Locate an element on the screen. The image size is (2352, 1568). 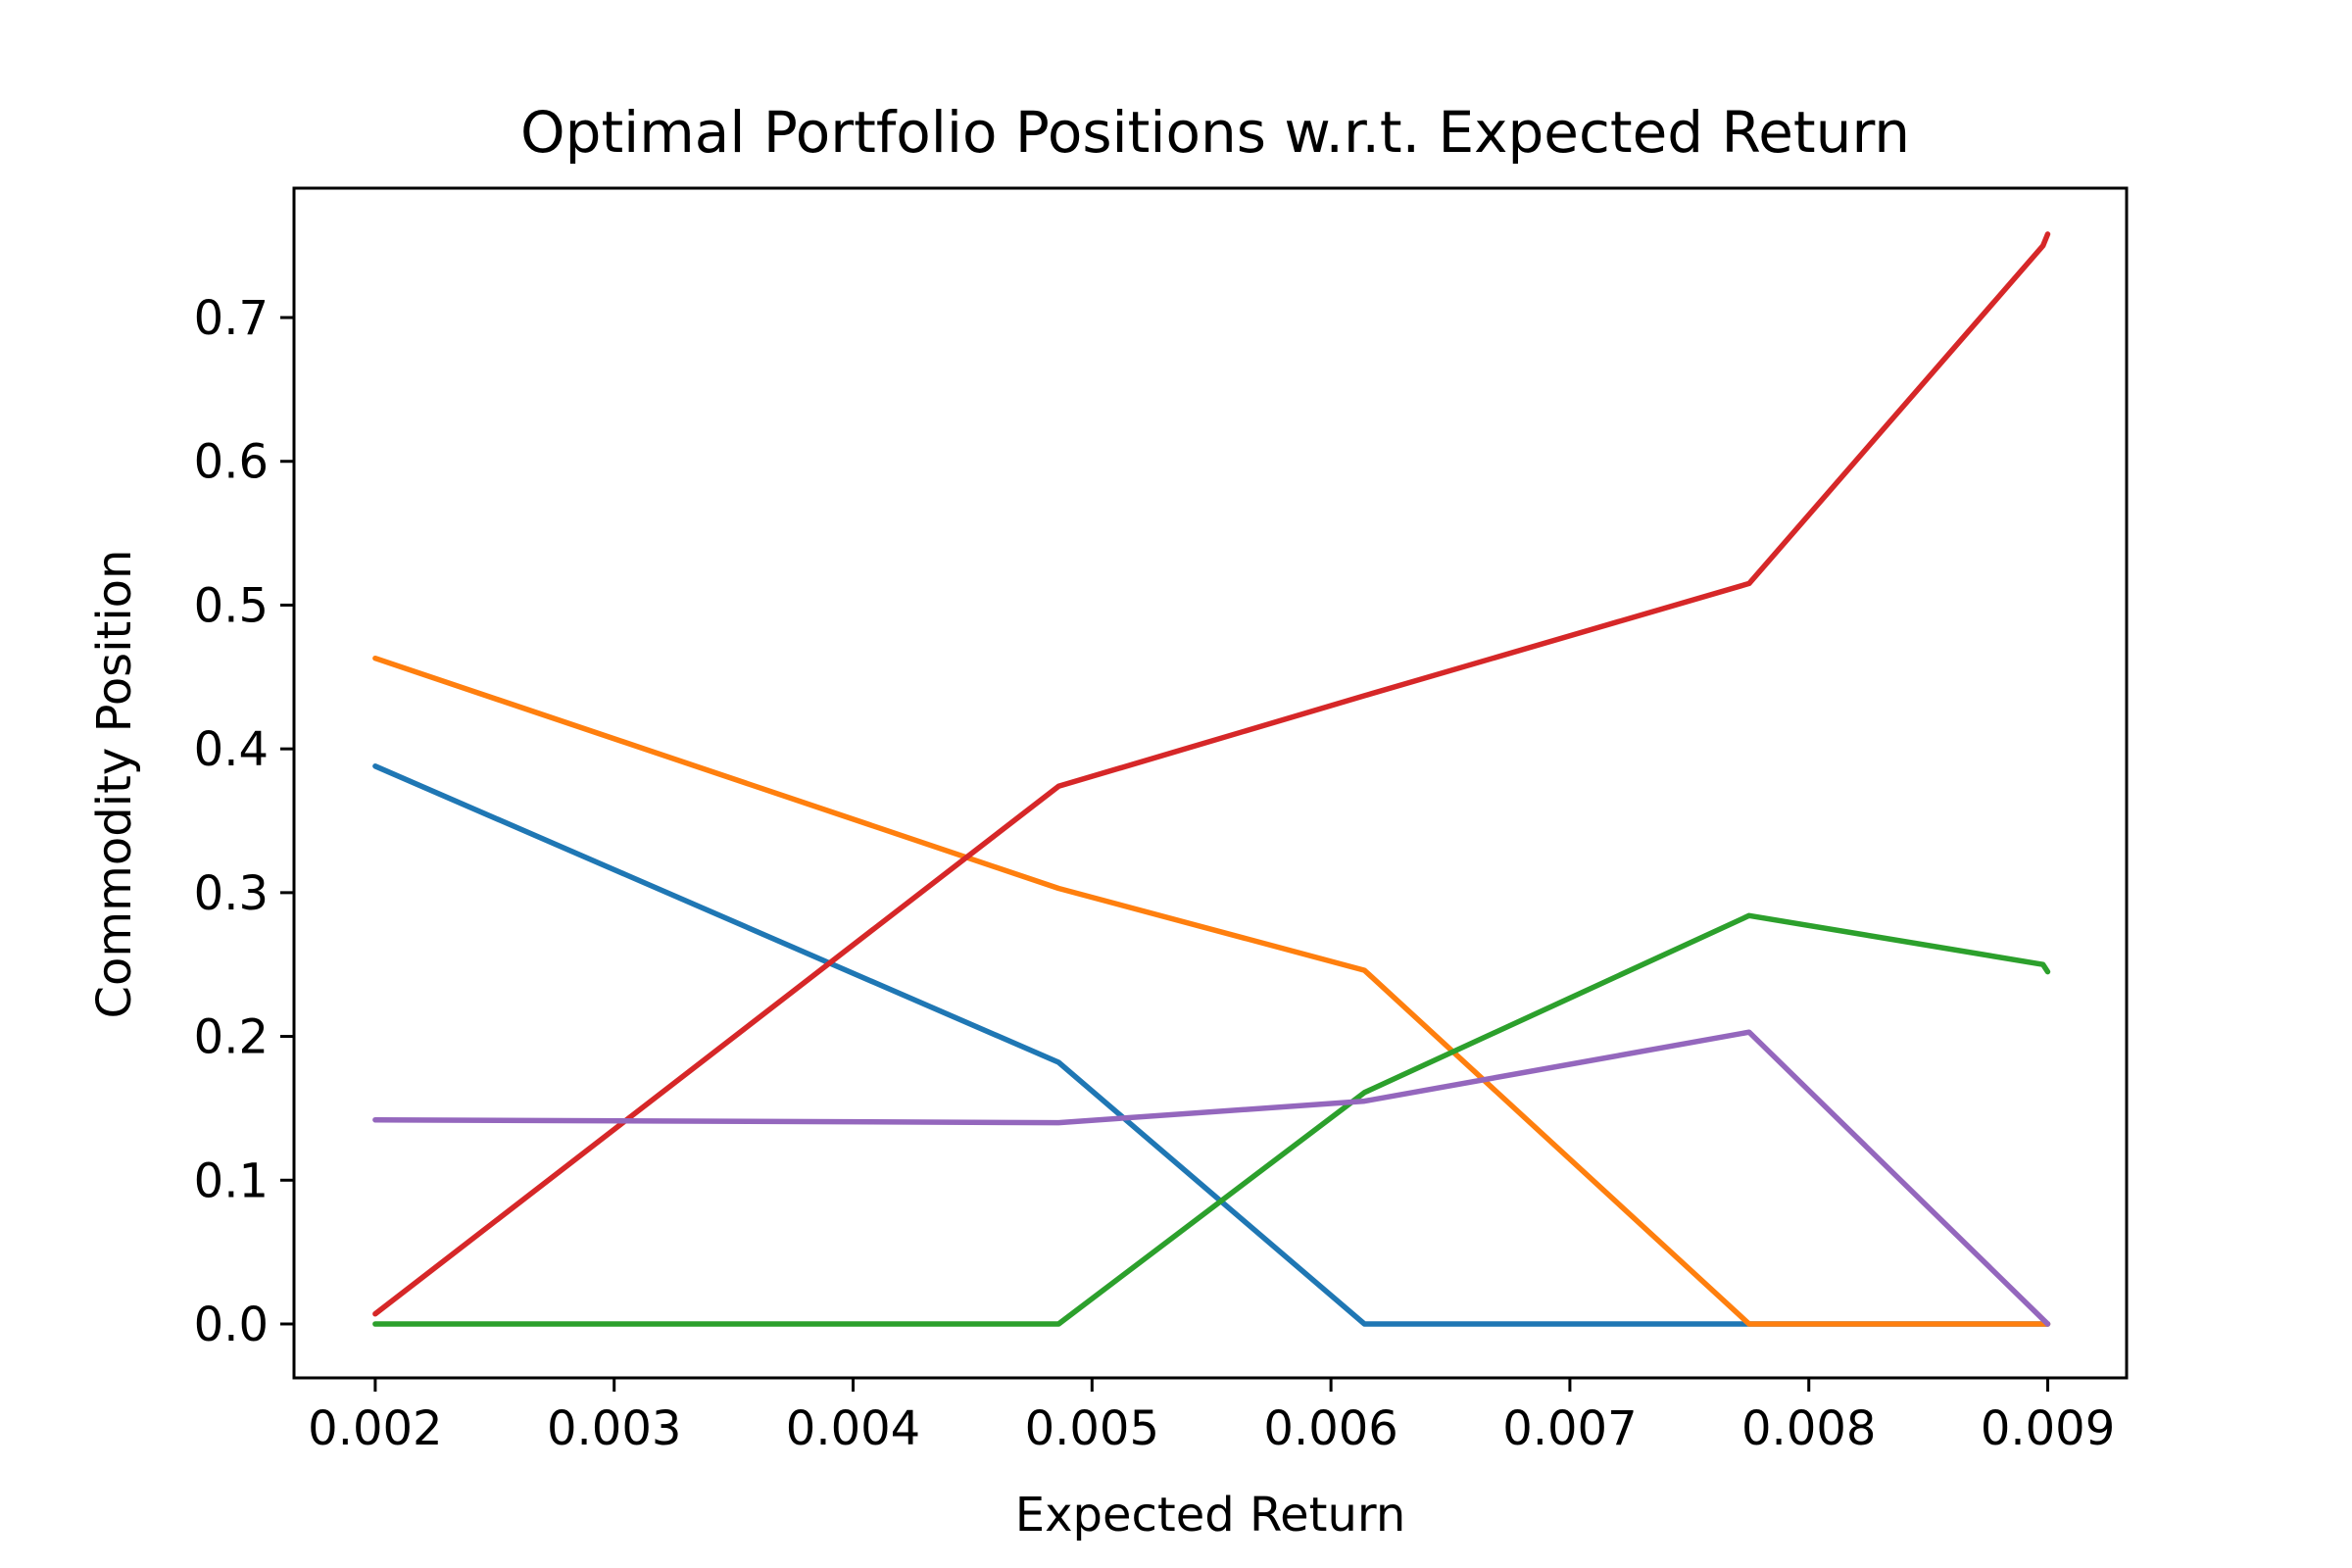
x-tick-label: 0.009 is located at coordinates (2048, 1428).